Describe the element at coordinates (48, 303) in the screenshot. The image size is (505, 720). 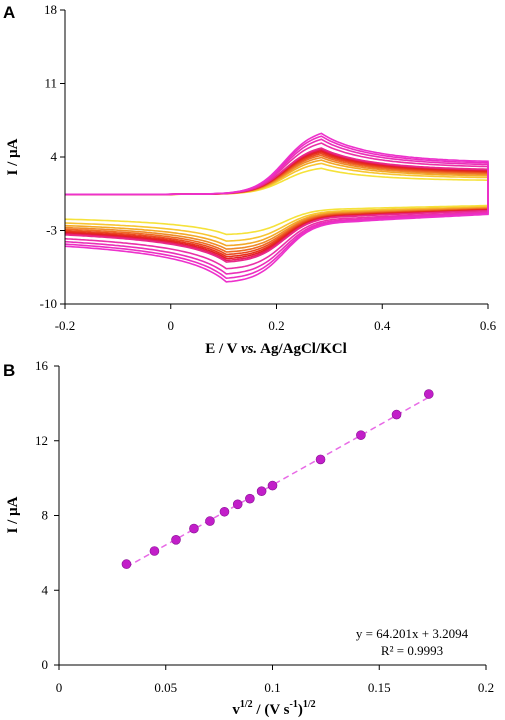
I see `y-tick-label: -10` at that location.